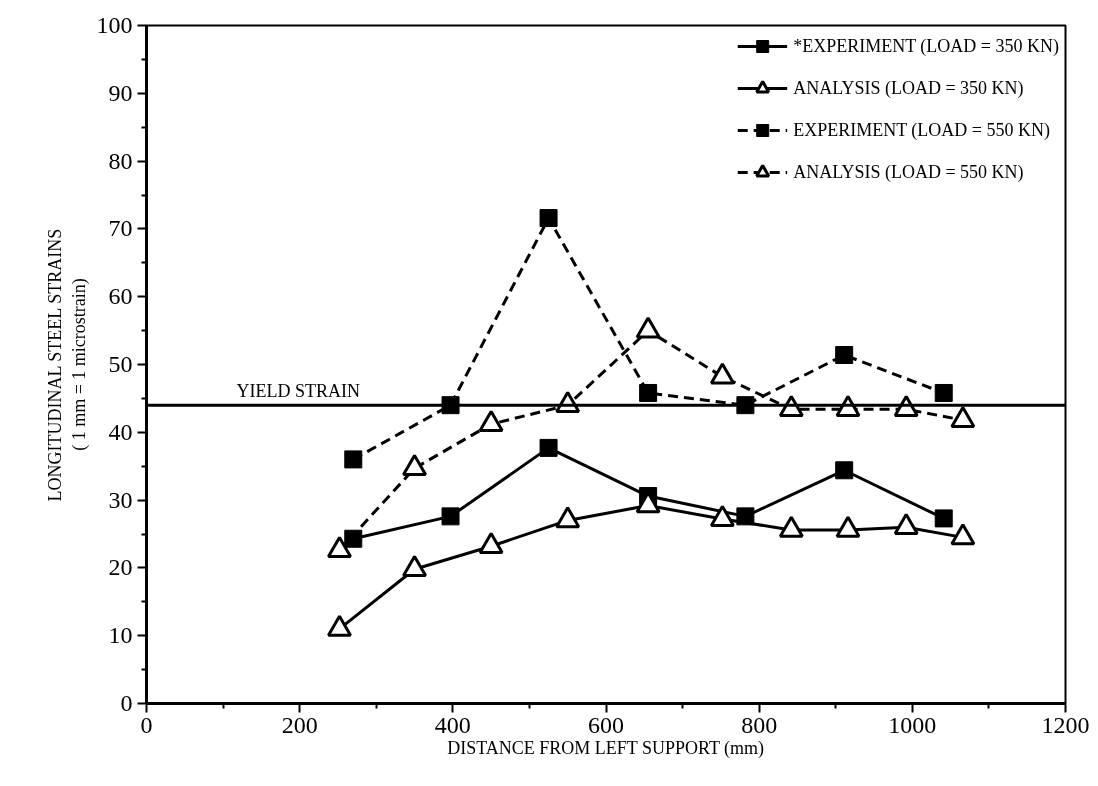 This screenshot has width=1098, height=786. What do you see at coordinates (120, 92) in the screenshot?
I see `y-tick-label: 90` at bounding box center [120, 92].